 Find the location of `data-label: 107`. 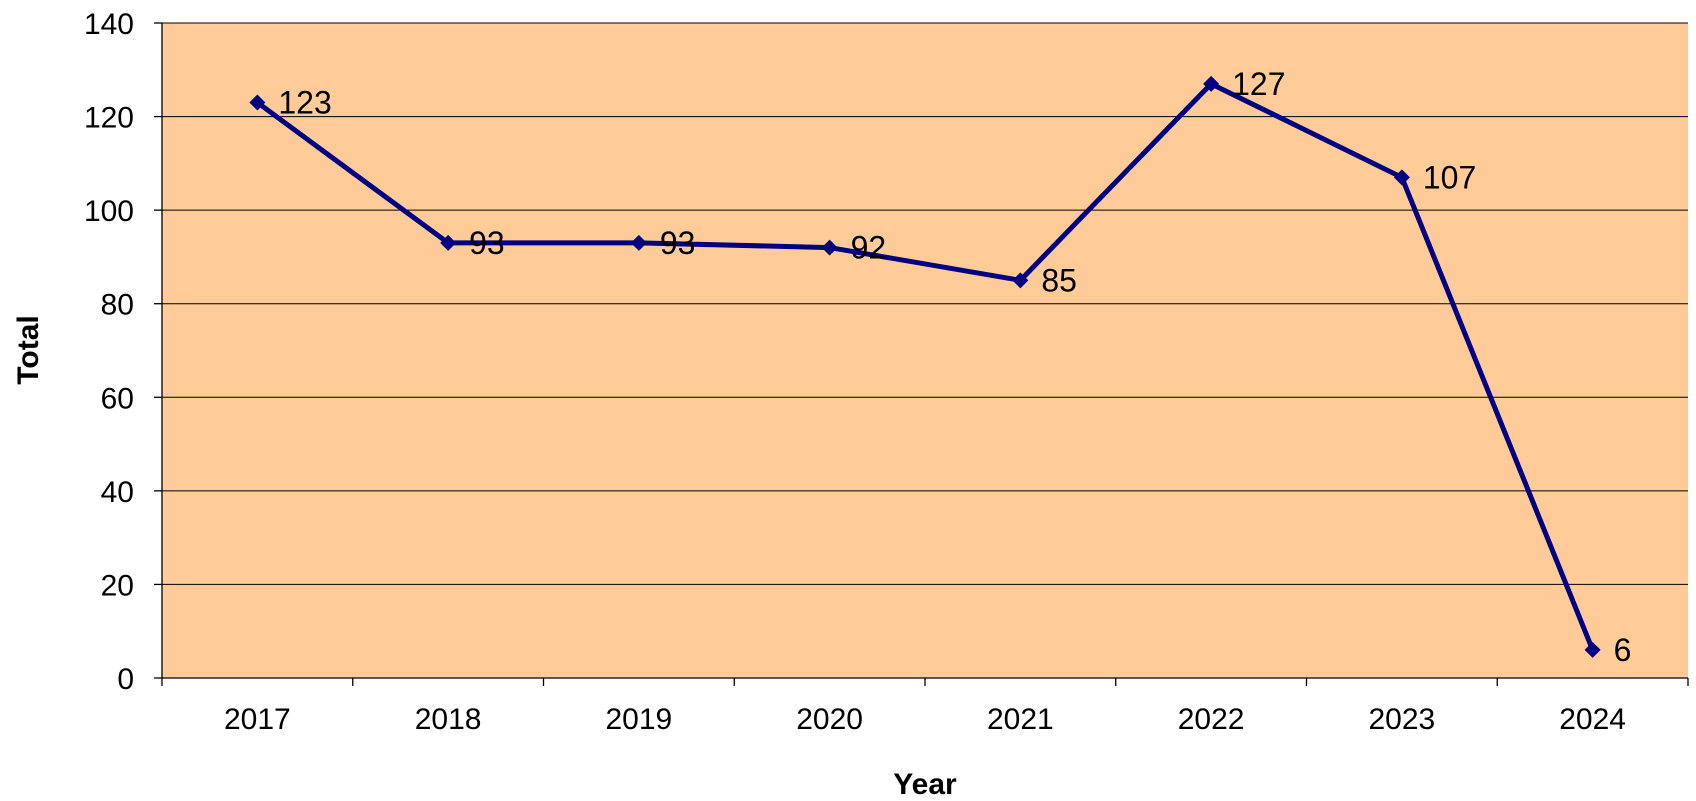

data-label: 107 is located at coordinates (1449, 177).